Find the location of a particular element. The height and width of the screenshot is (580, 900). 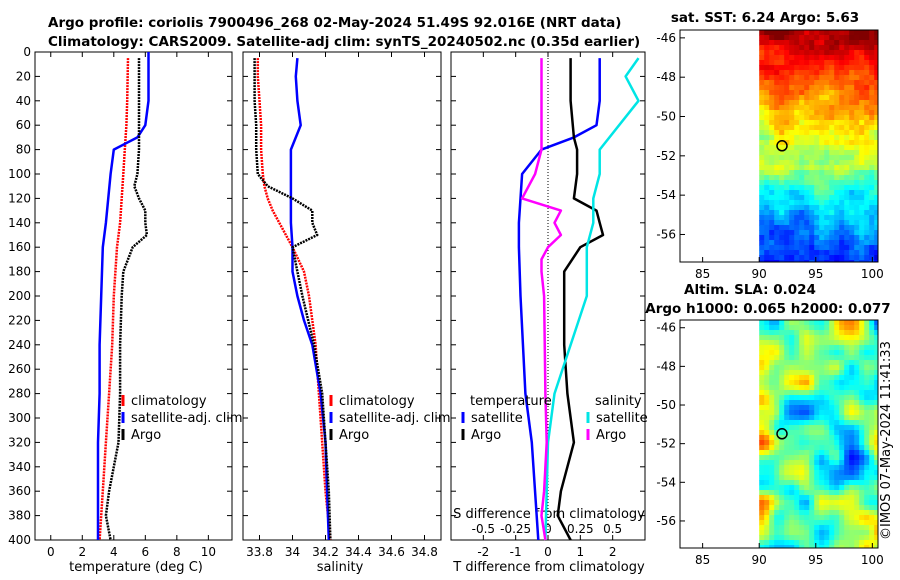

g-temp-ytick-label: 280 is located at coordinates (19, 394).